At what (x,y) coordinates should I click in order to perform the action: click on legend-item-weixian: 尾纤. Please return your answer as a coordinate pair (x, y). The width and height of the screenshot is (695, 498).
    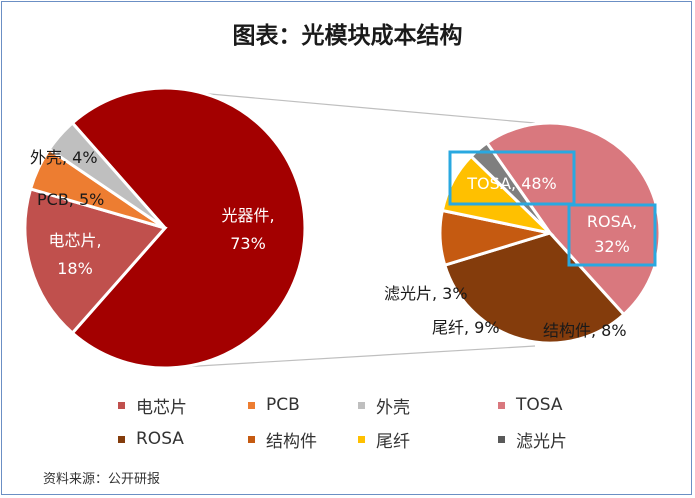
    Looking at the image, I should click on (428, 440).